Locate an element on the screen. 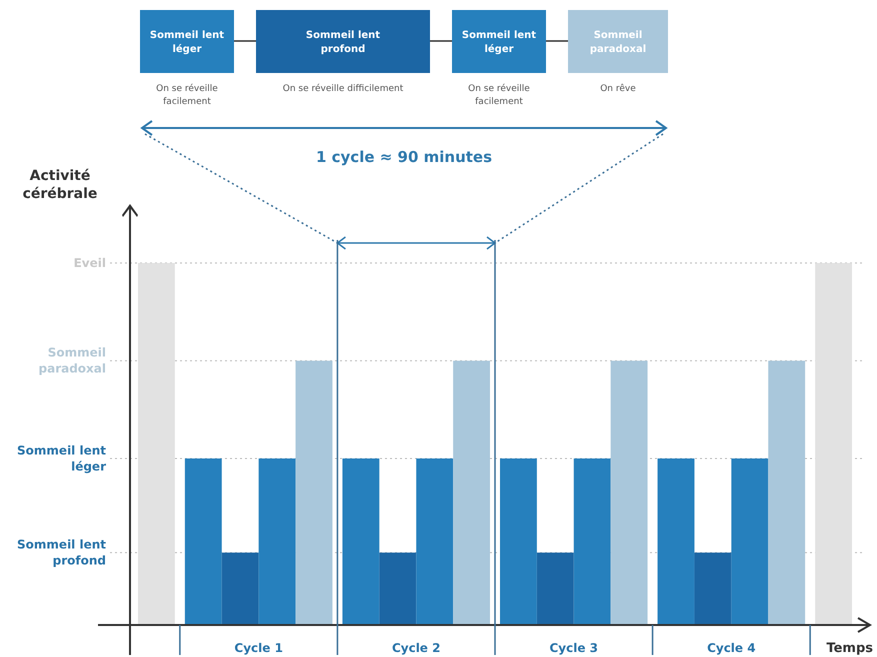 This screenshot has width=877, height=657. x-tick-label: Cycle 3 is located at coordinates (574, 648).